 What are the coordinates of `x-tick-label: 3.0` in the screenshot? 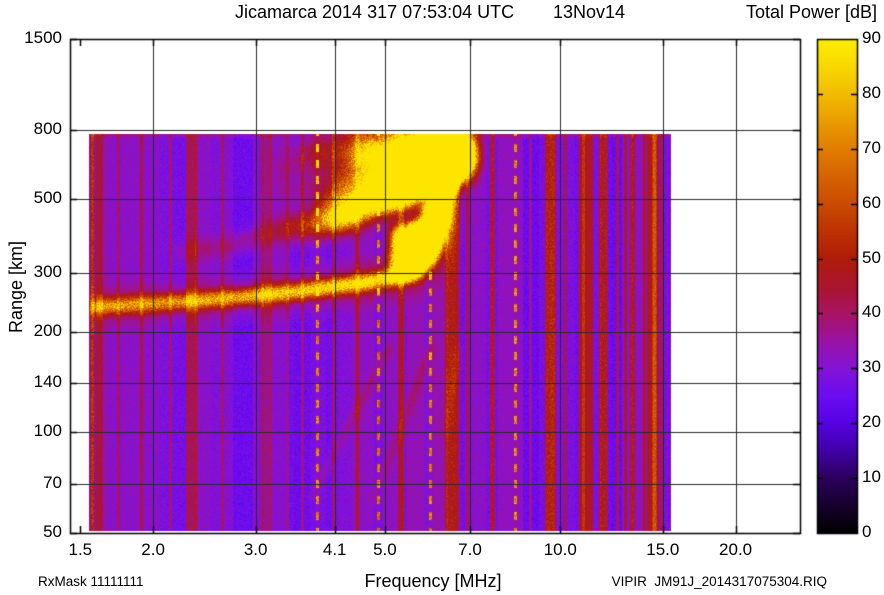 It's located at (255, 549).